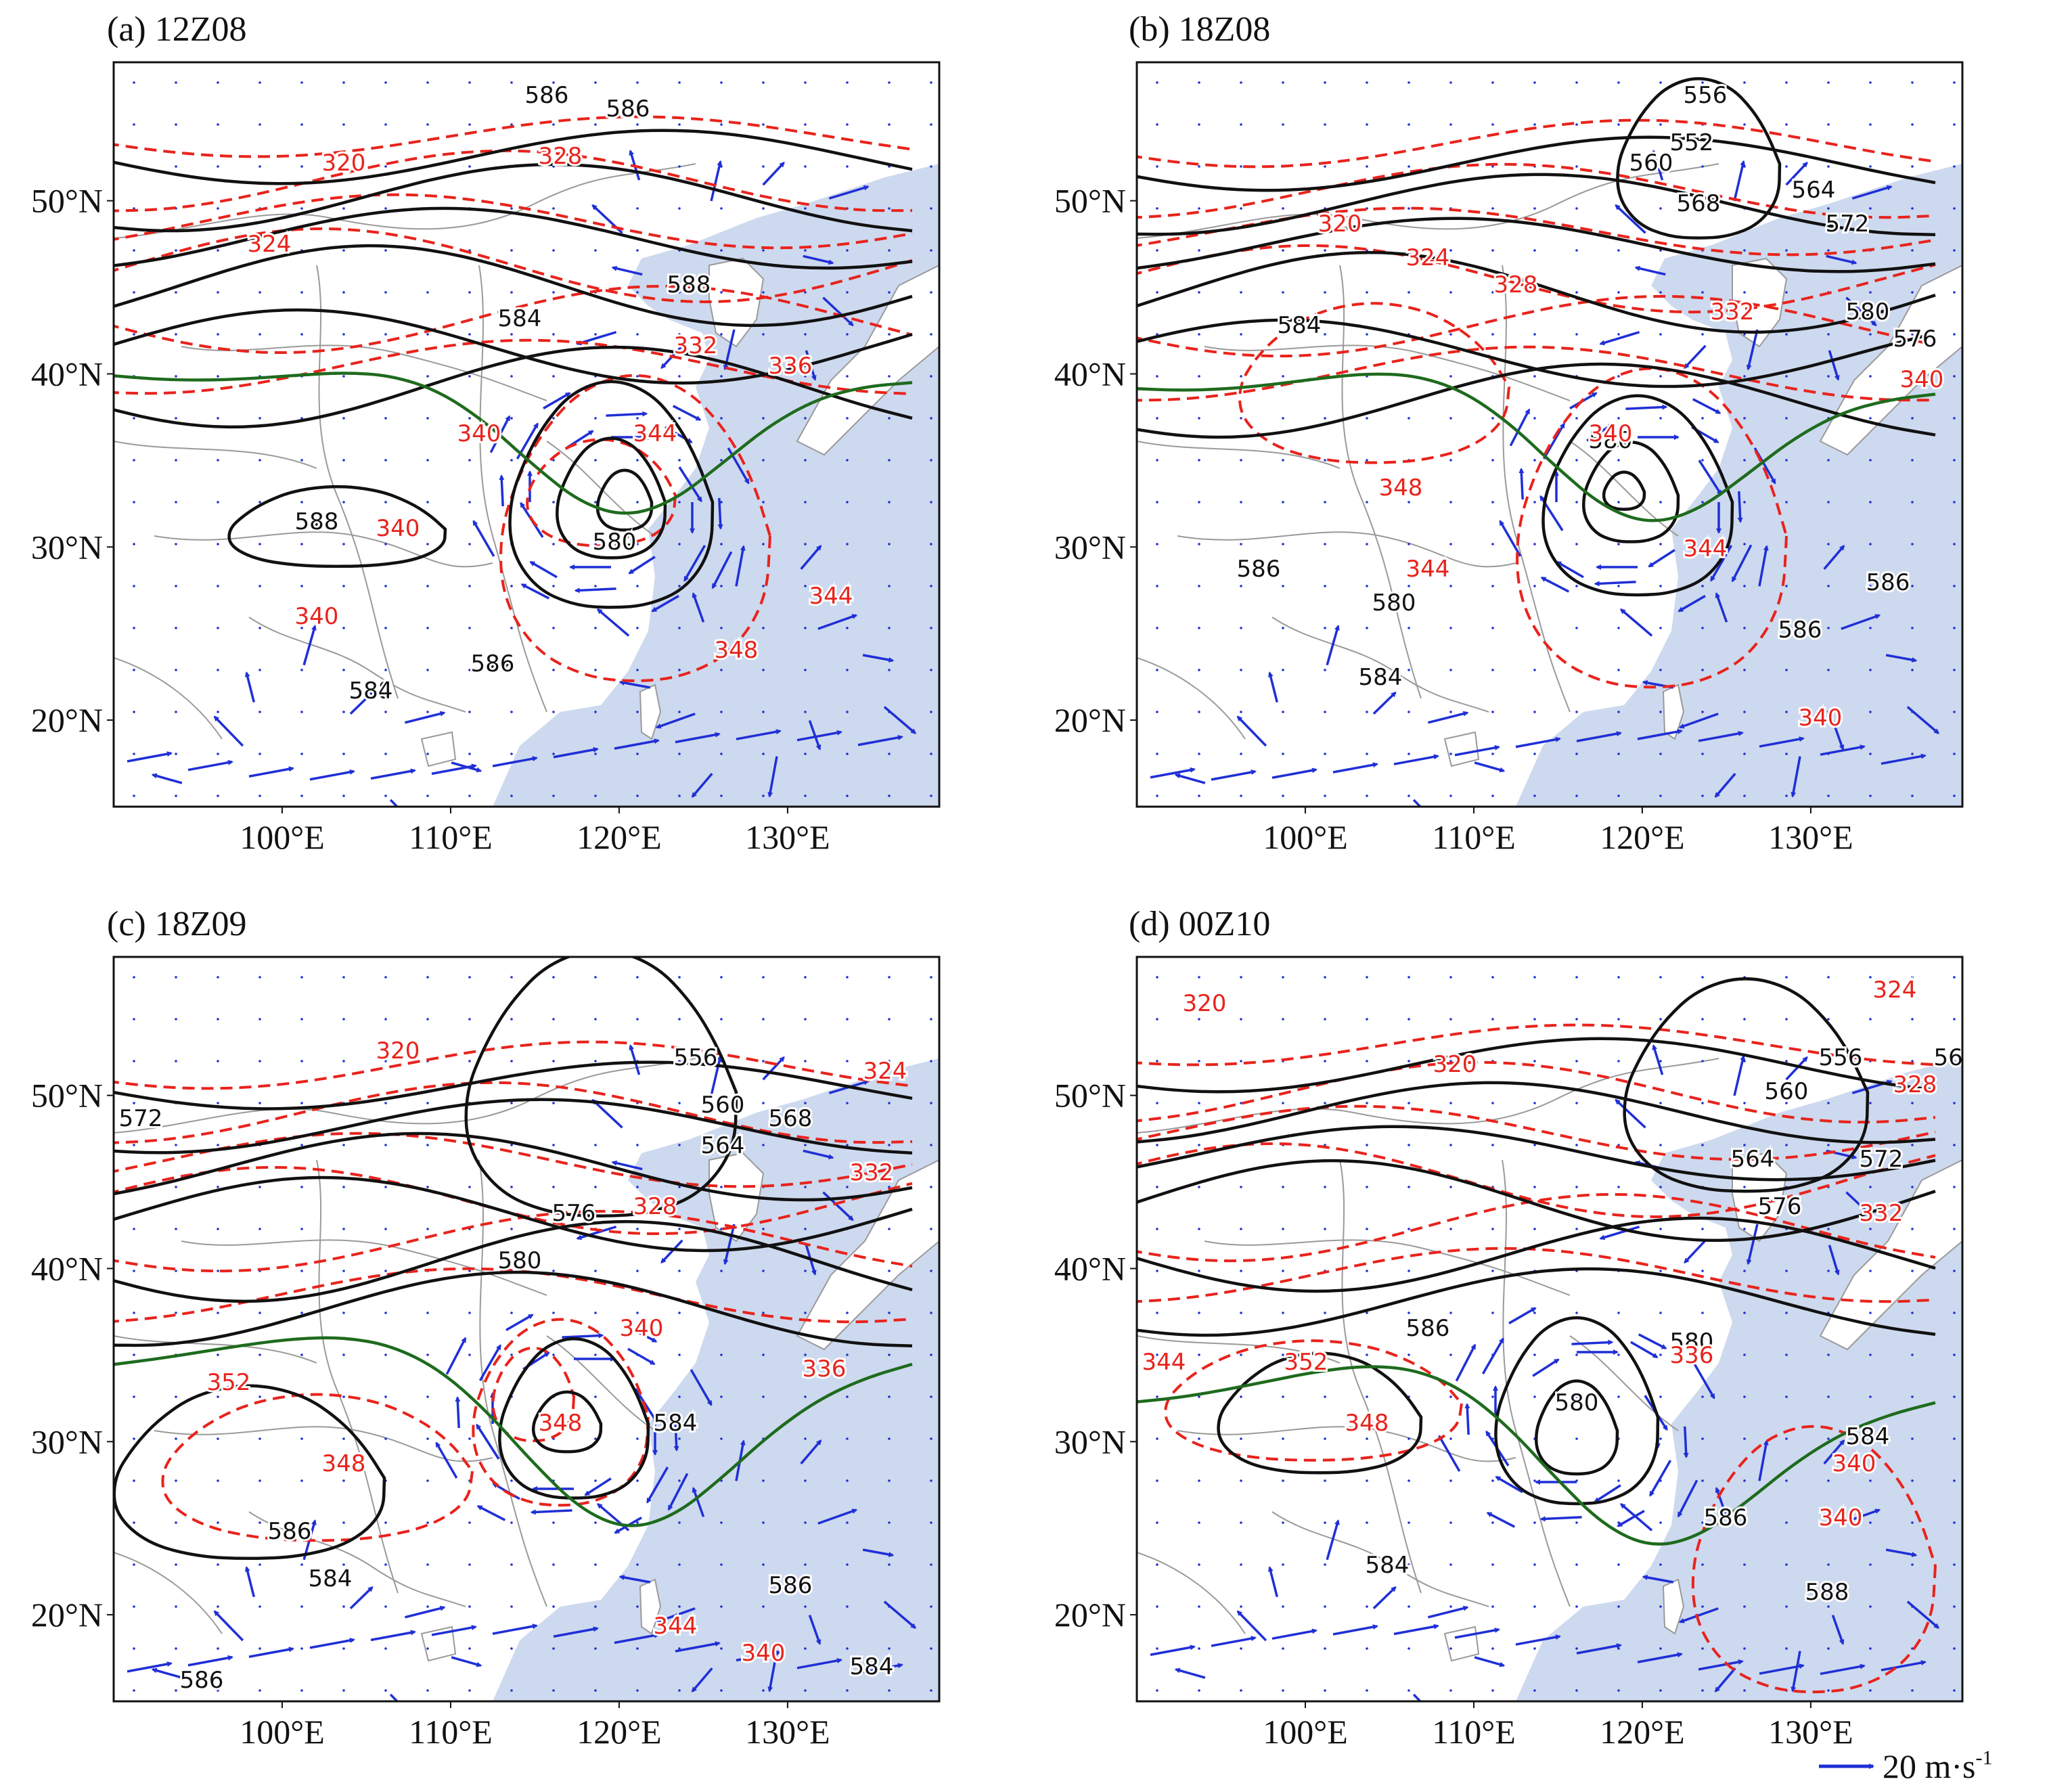 This screenshot has width=2049, height=1792. What do you see at coordinates (1387, 1267) in the screenshot?
I see `province-border` at bounding box center [1387, 1267].